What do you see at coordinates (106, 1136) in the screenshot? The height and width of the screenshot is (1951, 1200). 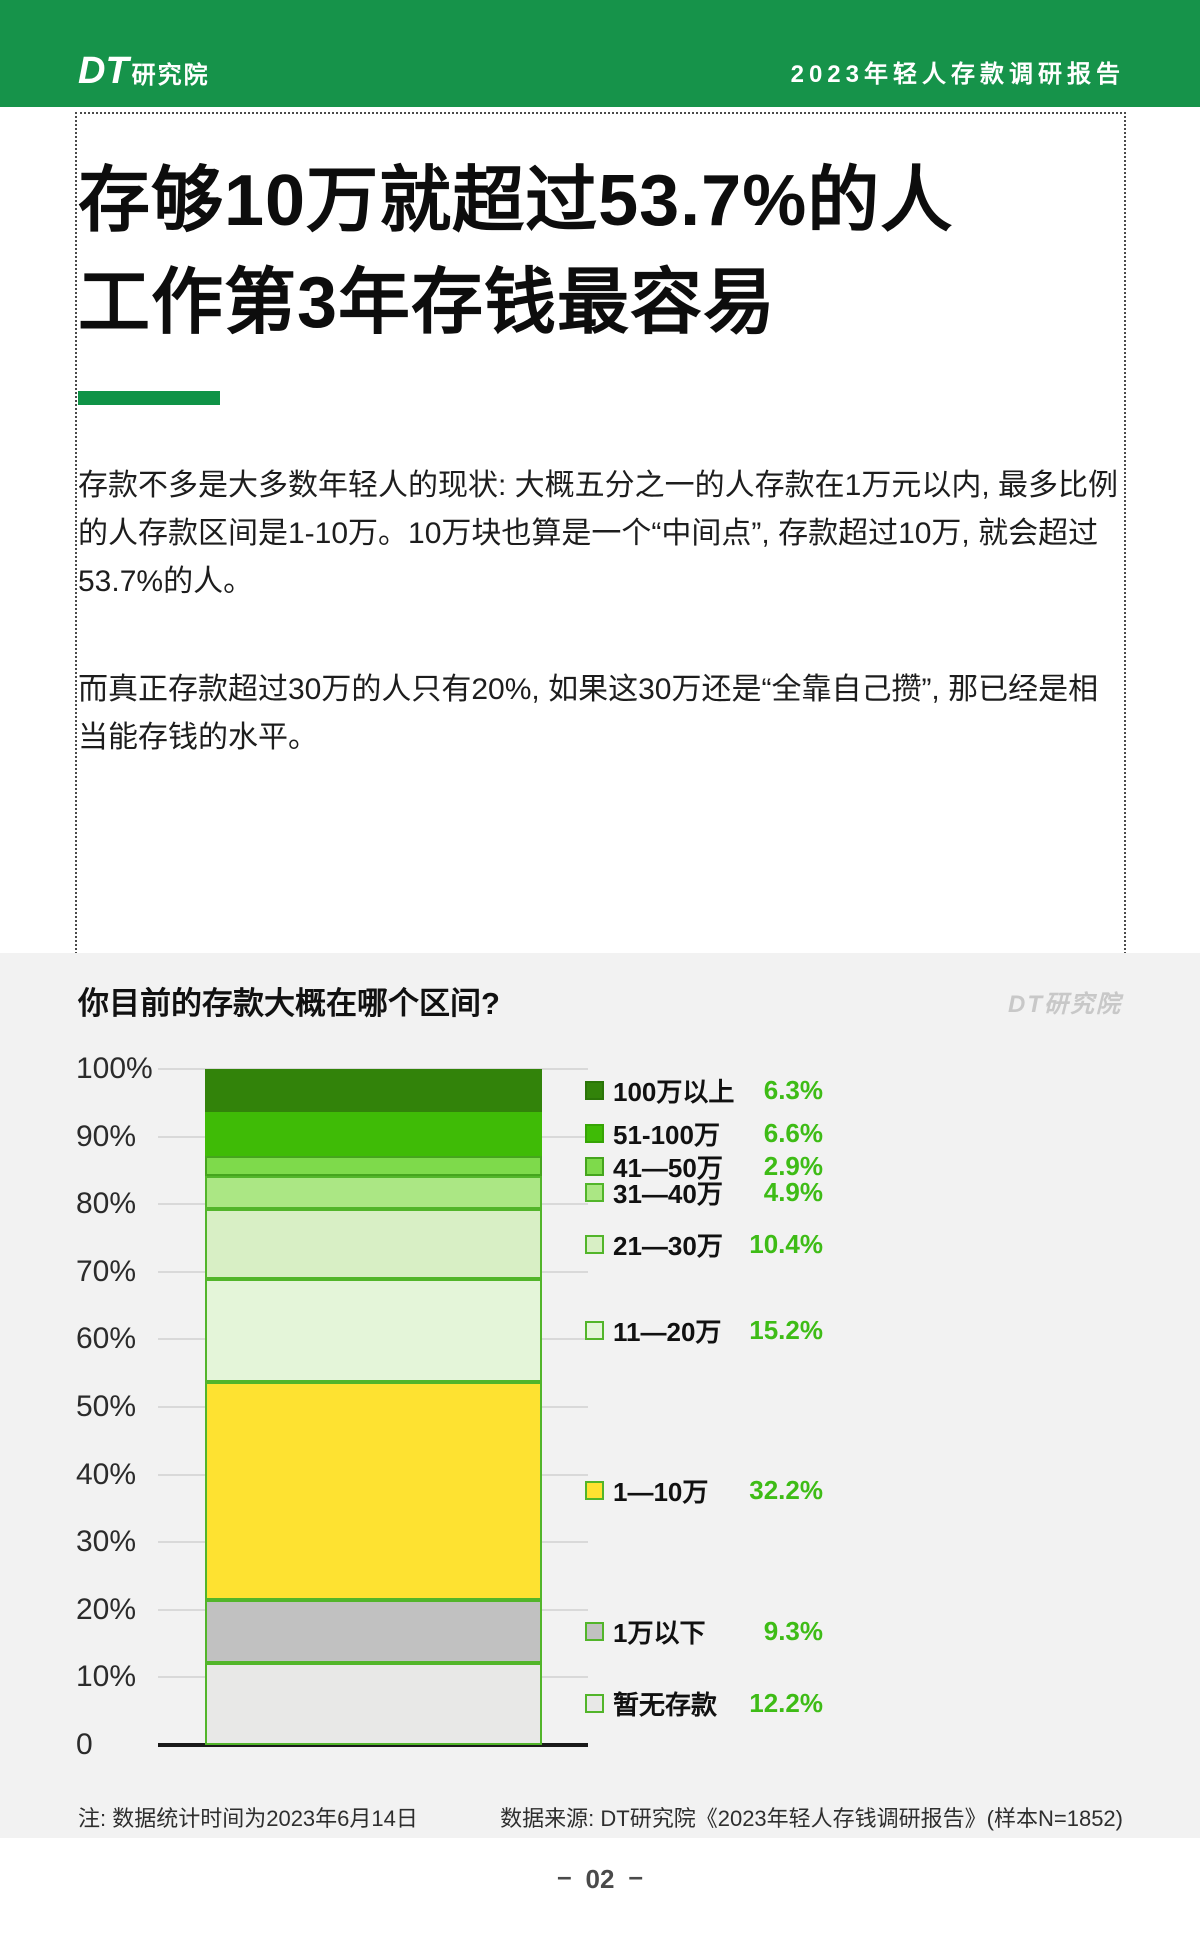 I see `y-axis-label: 90%` at bounding box center [106, 1136].